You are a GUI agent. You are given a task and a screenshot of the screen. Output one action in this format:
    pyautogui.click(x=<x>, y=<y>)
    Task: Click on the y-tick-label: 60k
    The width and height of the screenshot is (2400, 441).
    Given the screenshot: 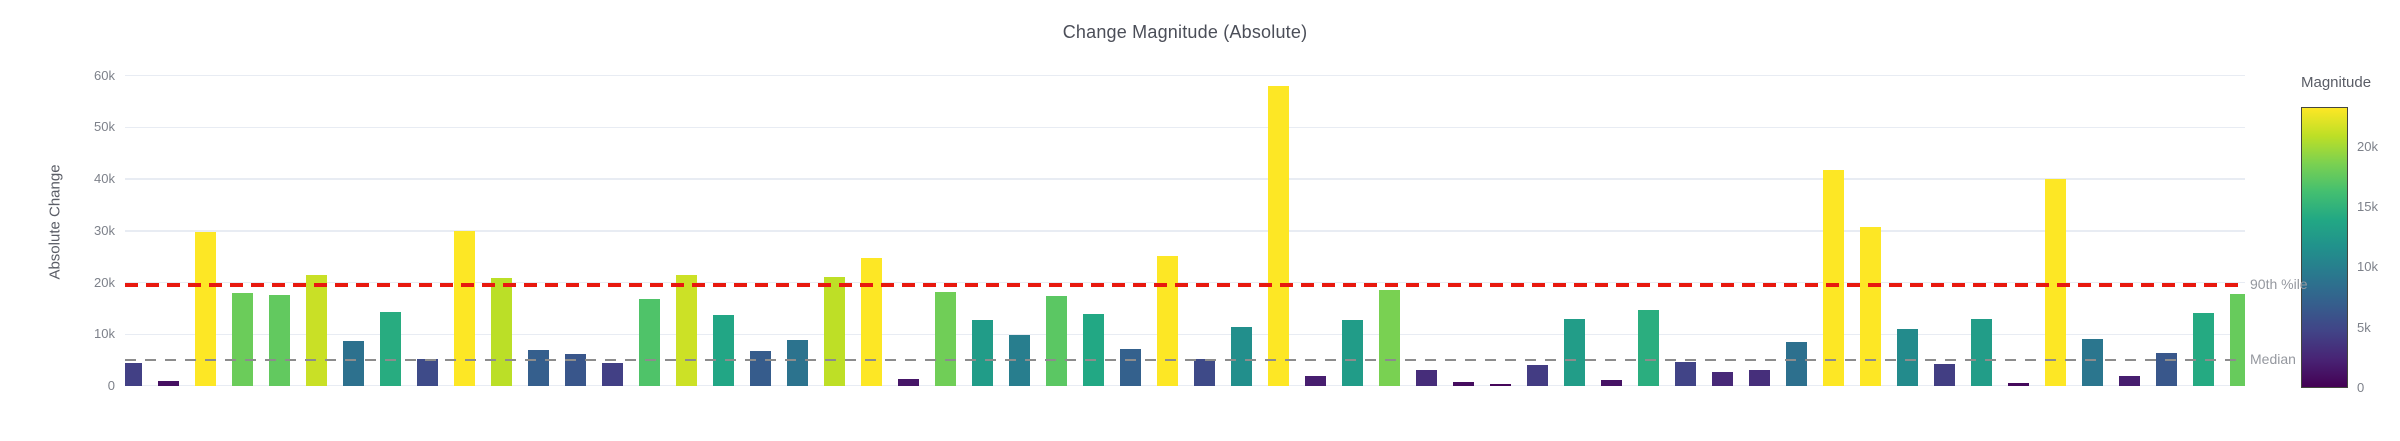 What is the action you would take?
    pyautogui.click(x=104, y=75)
    